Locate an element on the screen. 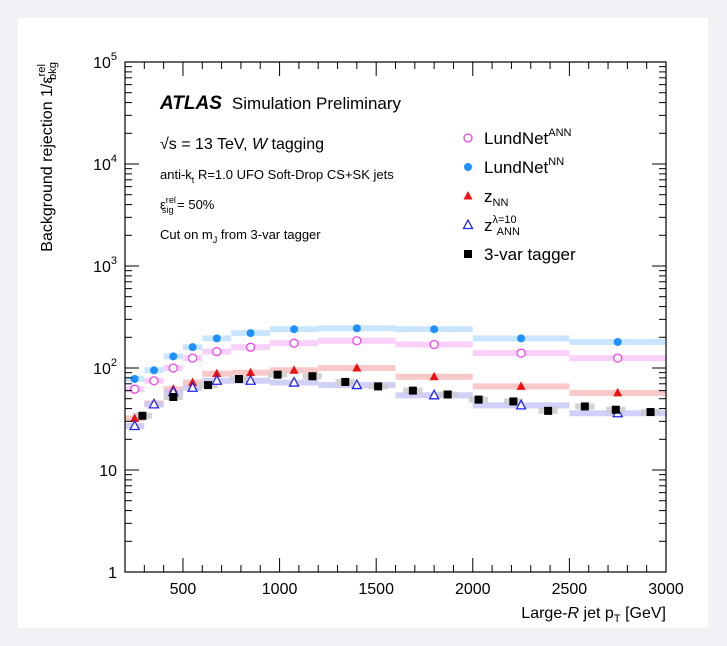 Image resolution: width=727 pixels, height=646 pixels. z_nn-legend-marker is located at coordinates (468, 195).